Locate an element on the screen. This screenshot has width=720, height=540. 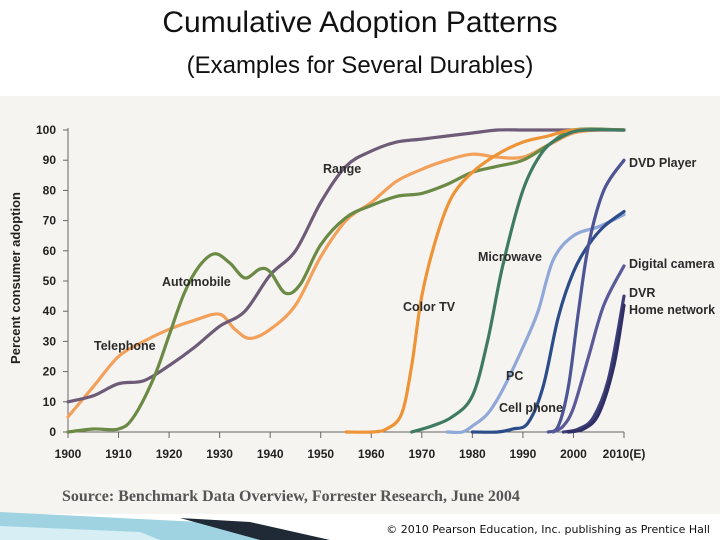
series-line-cell-phone is located at coordinates (548, 321).